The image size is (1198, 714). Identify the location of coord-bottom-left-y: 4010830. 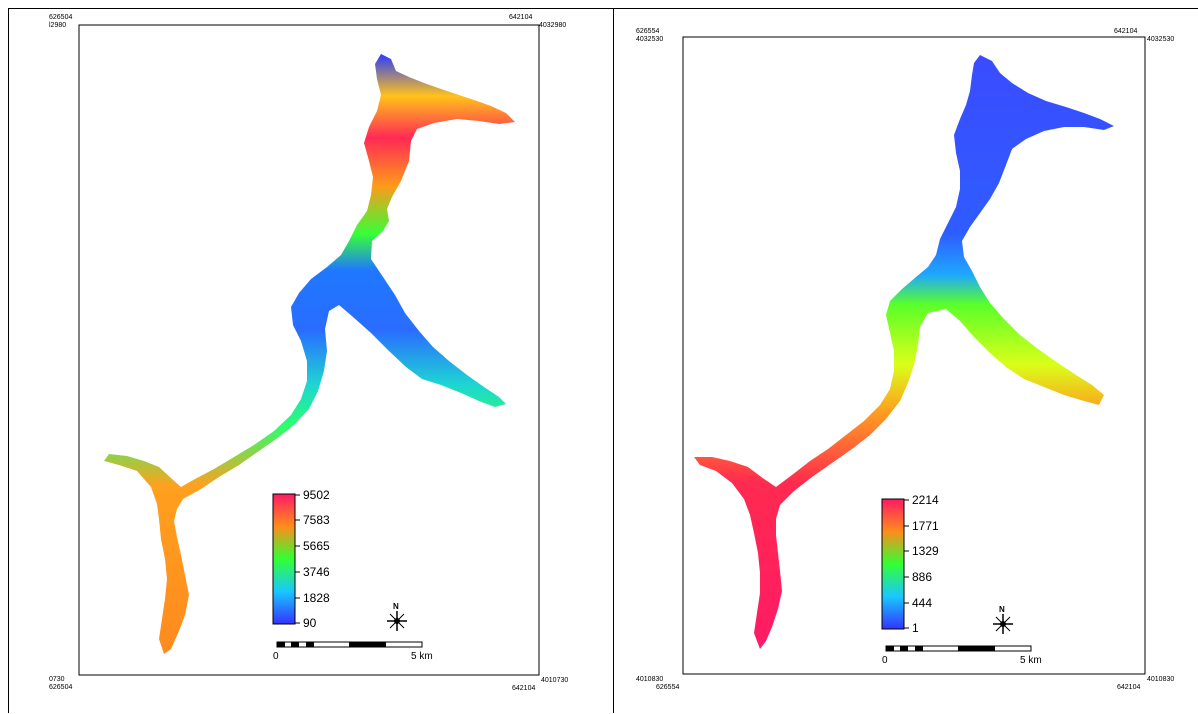
(649, 679).